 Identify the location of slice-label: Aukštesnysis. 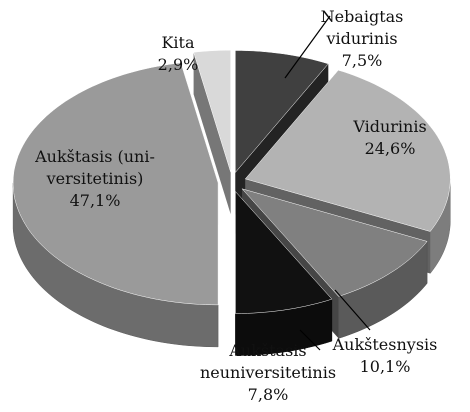
(385, 344).